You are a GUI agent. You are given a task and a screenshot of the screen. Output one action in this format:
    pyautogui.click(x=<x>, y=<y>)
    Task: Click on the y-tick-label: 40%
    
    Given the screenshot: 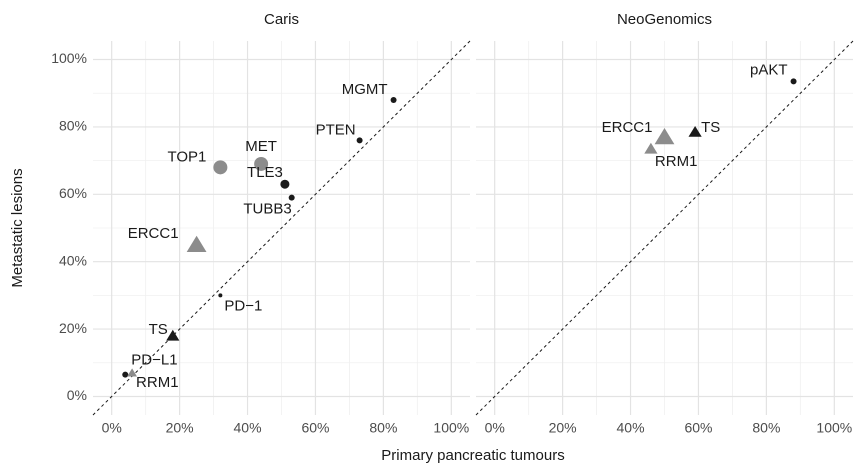 What is the action you would take?
    pyautogui.click(x=73, y=260)
    